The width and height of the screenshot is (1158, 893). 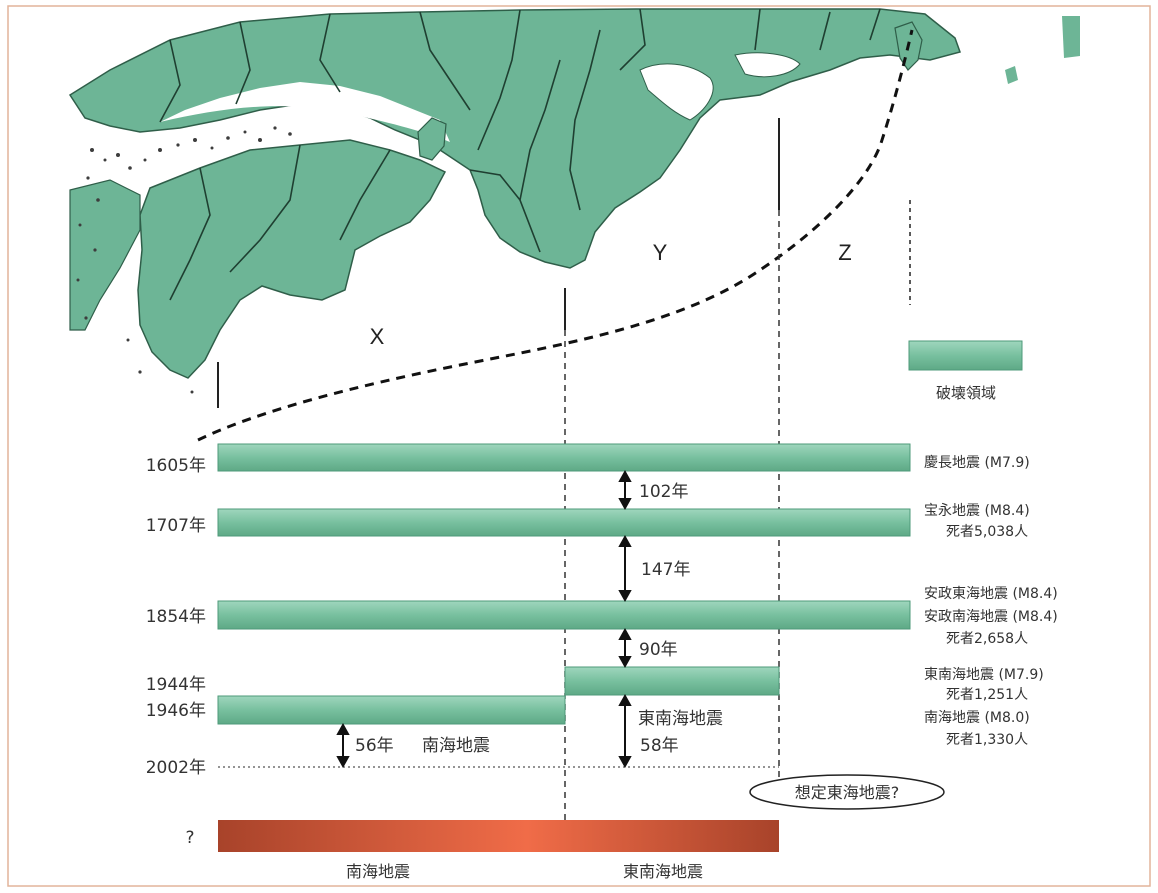 I want to click on event-ansei-nankai: 安政南海地震 (M8.4), so click(x=991, y=617).